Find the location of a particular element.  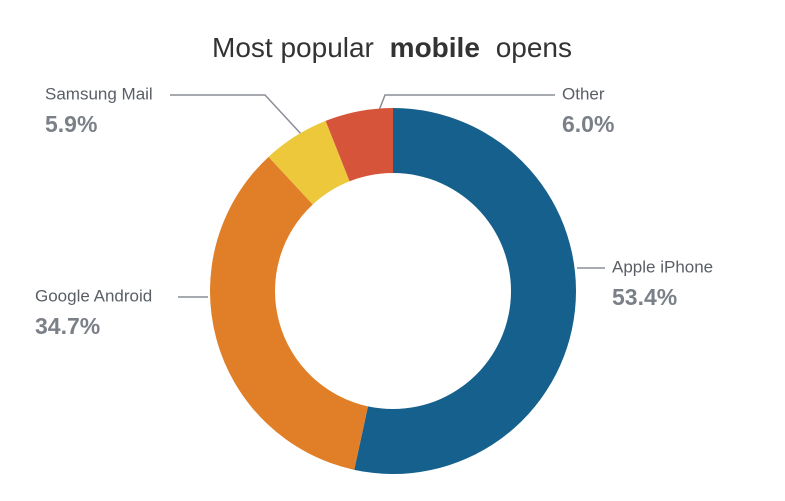

value-label: 34.7% is located at coordinates (67, 326).